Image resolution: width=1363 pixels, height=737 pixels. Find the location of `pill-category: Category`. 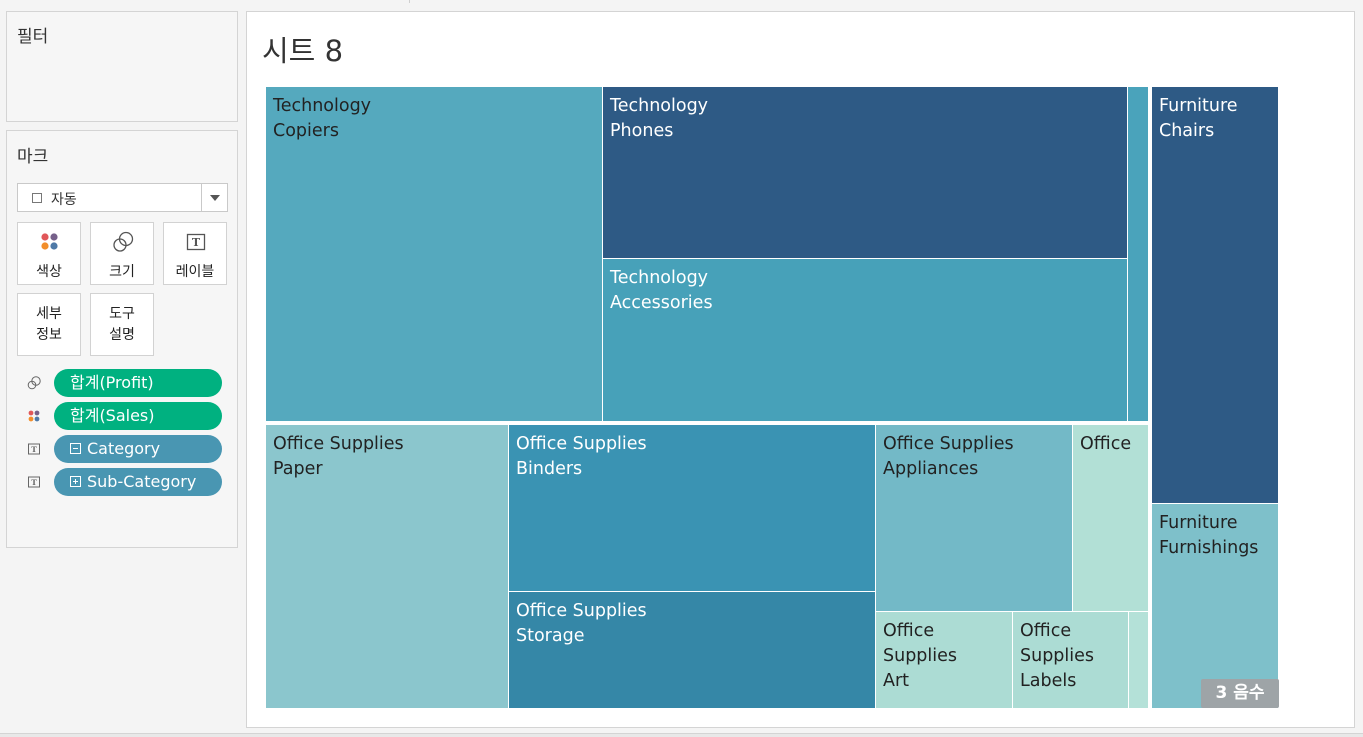

pill-category: Category is located at coordinates (138, 449).